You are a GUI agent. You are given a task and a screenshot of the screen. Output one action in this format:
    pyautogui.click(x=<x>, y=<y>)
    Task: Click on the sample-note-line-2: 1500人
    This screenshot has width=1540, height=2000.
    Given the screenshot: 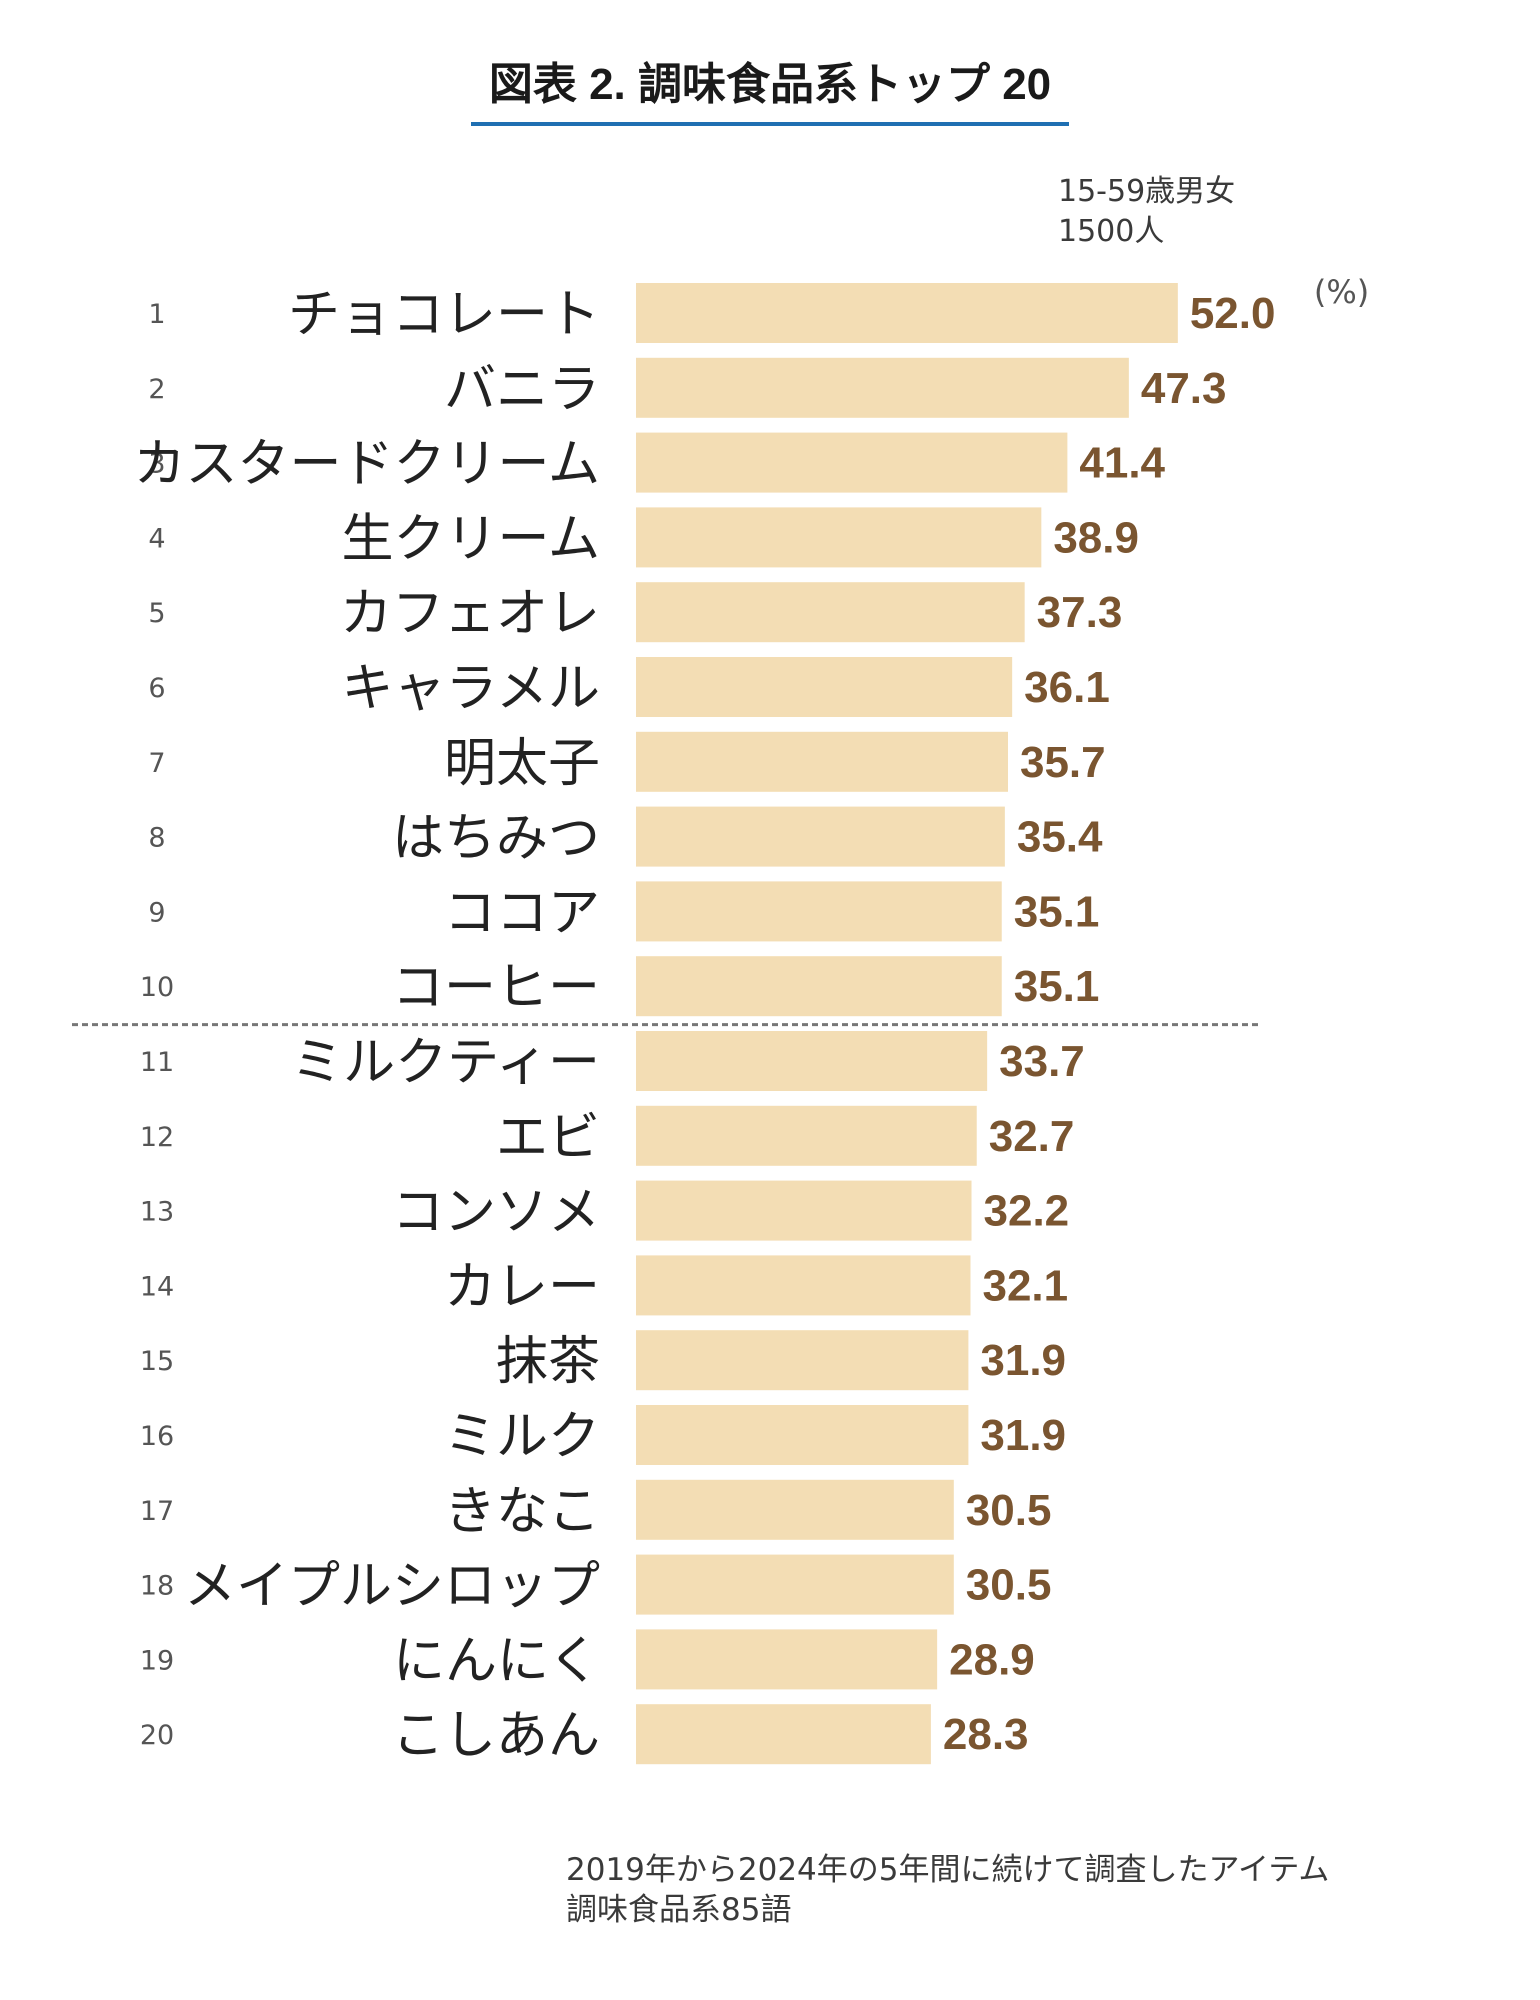 What is the action you would take?
    pyautogui.click(x=1111, y=231)
    